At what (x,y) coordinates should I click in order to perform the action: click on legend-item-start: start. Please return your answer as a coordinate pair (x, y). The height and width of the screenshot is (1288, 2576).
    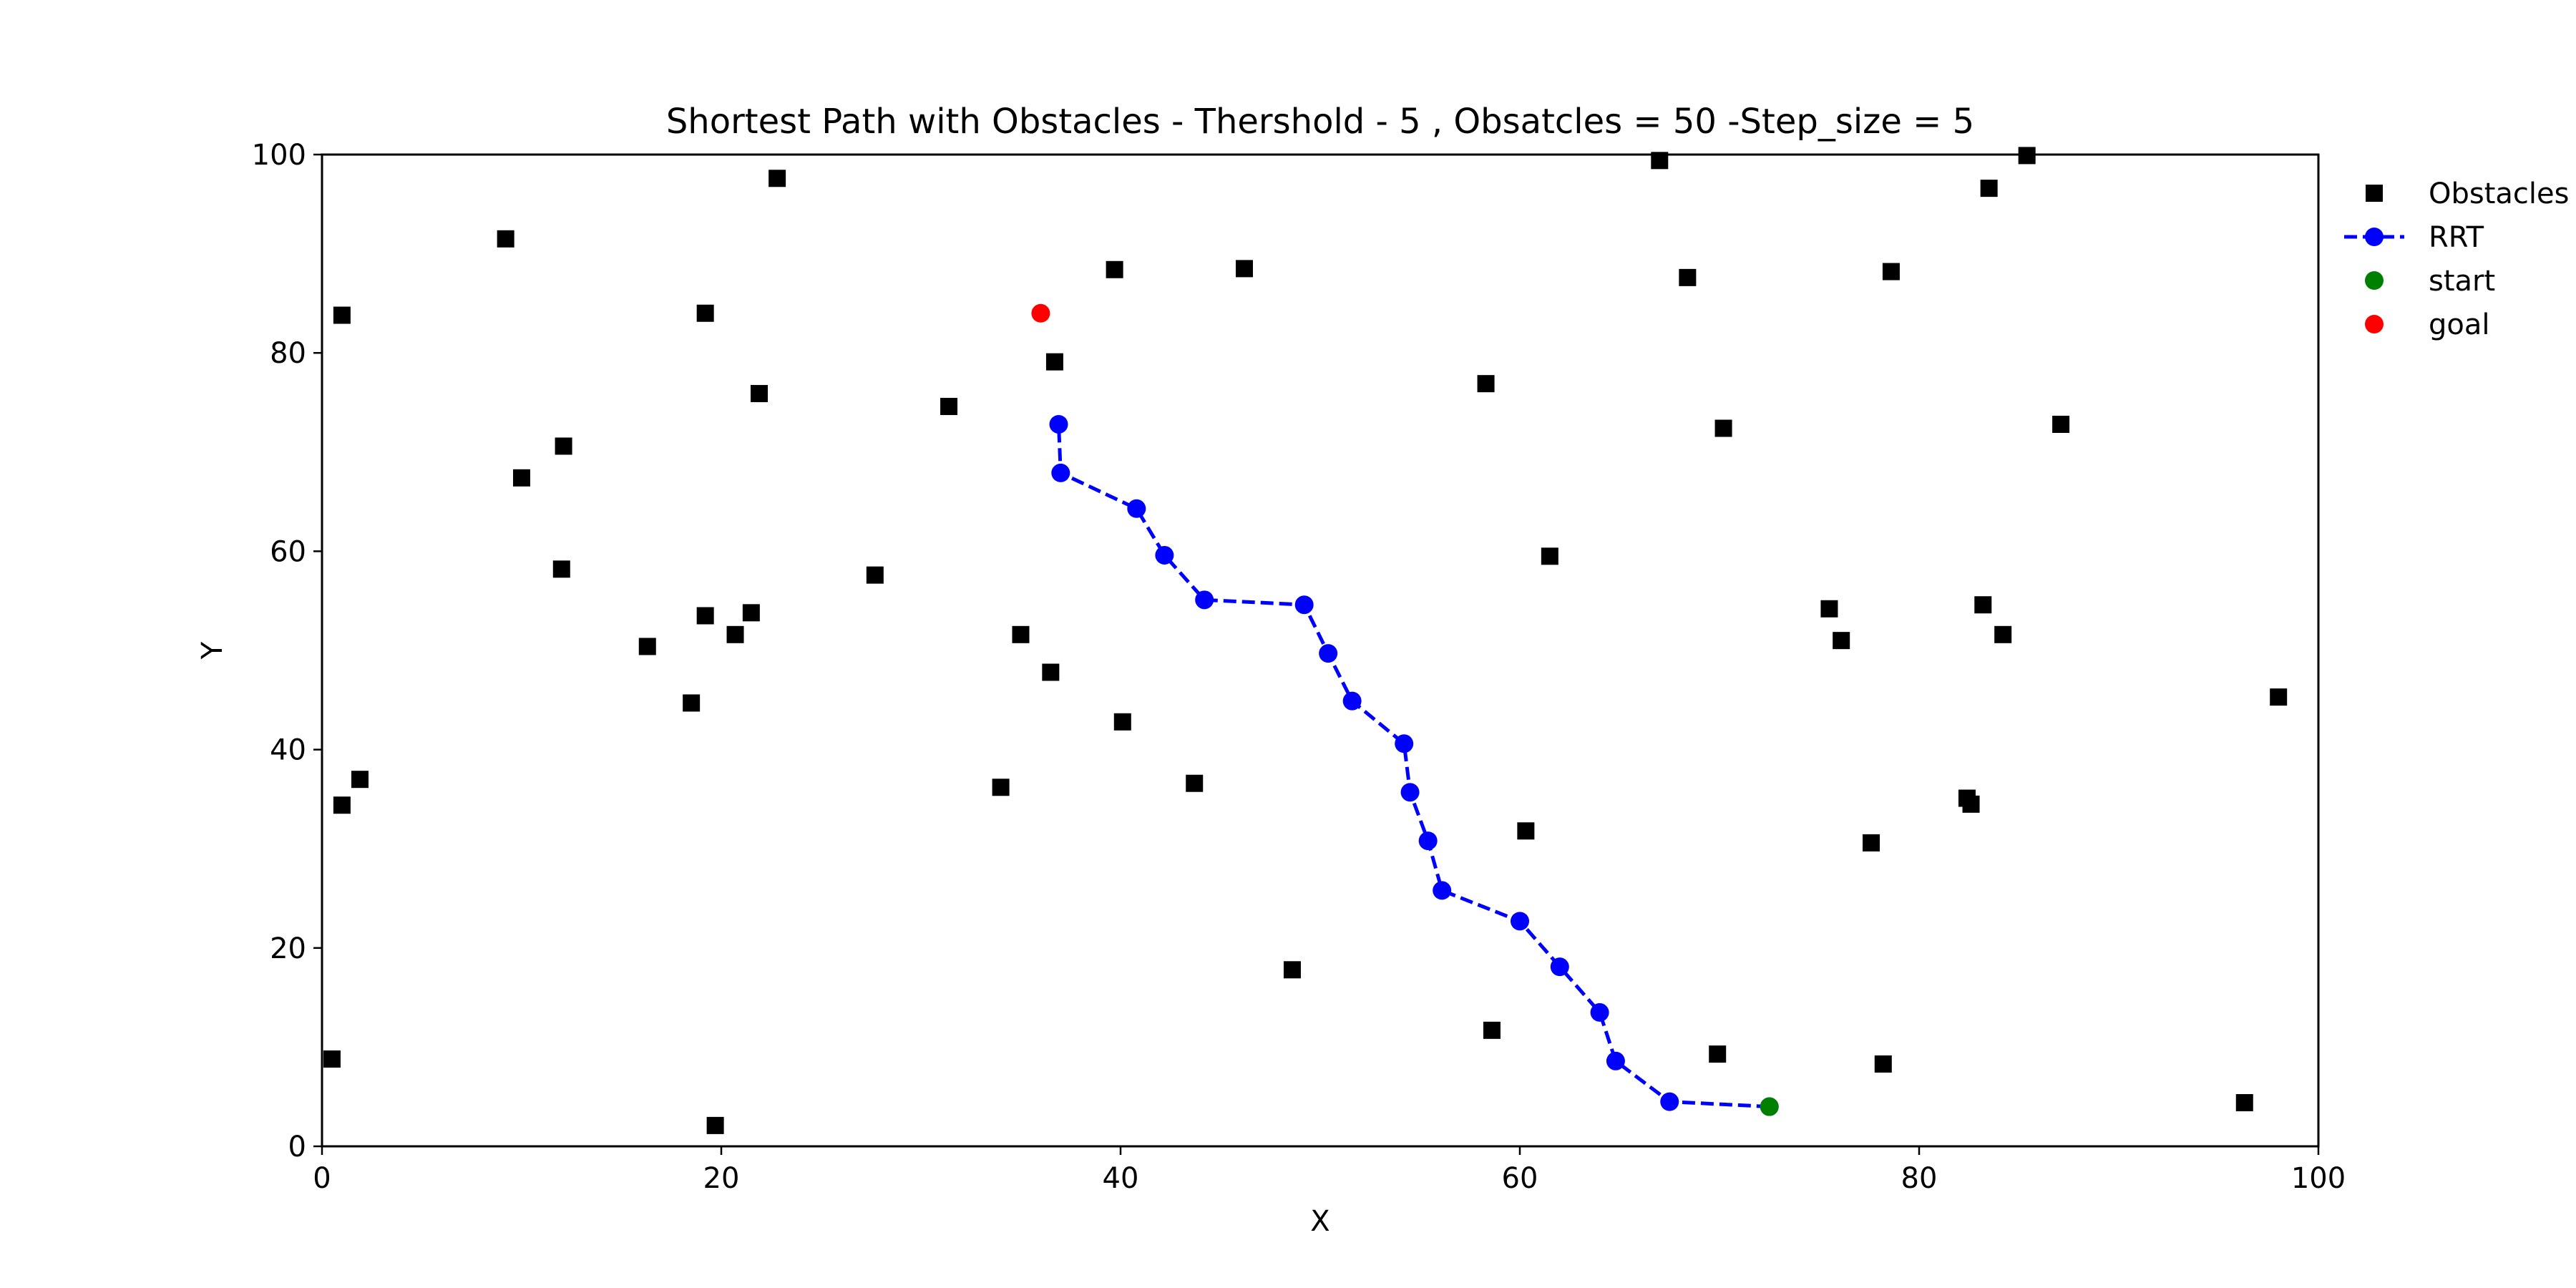
    Looking at the image, I should click on (2430, 281).